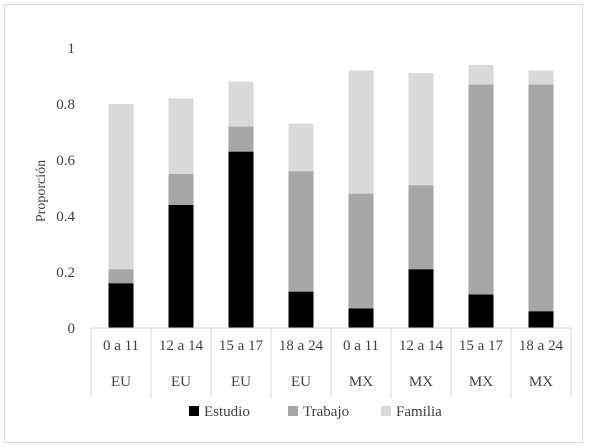  What do you see at coordinates (65, 105) in the screenshot?
I see `y-tick-label: 0.8` at bounding box center [65, 105].